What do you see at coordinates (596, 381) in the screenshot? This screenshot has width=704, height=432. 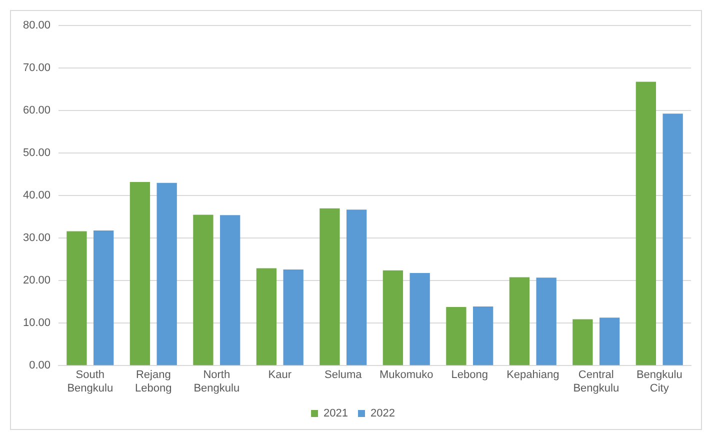 I see `x-tick-label: Central Bengkulu` at bounding box center [596, 381].